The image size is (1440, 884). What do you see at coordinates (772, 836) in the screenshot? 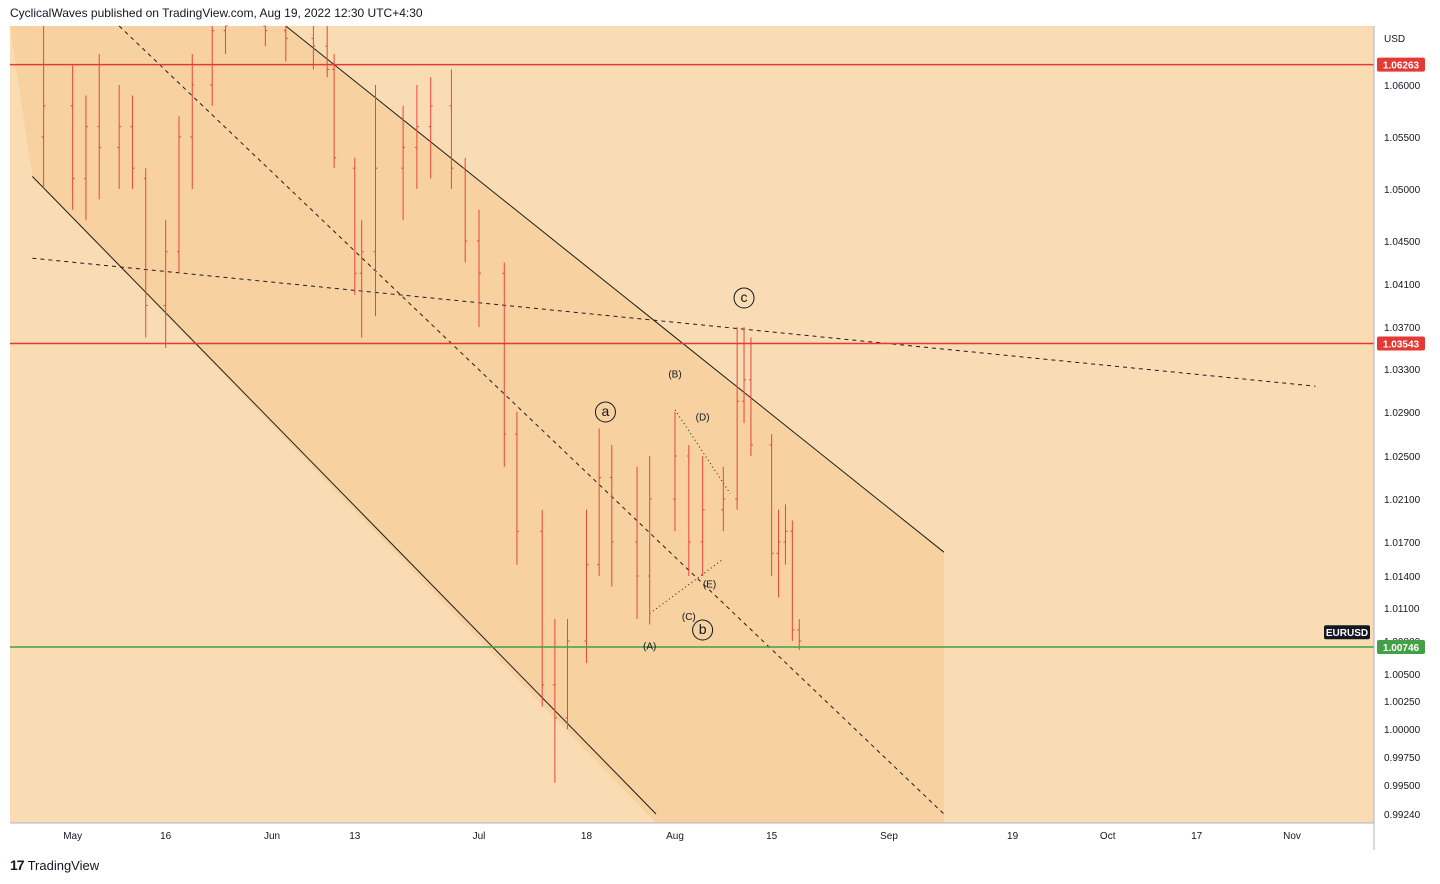
I see `x-tick-label: 15` at bounding box center [772, 836].